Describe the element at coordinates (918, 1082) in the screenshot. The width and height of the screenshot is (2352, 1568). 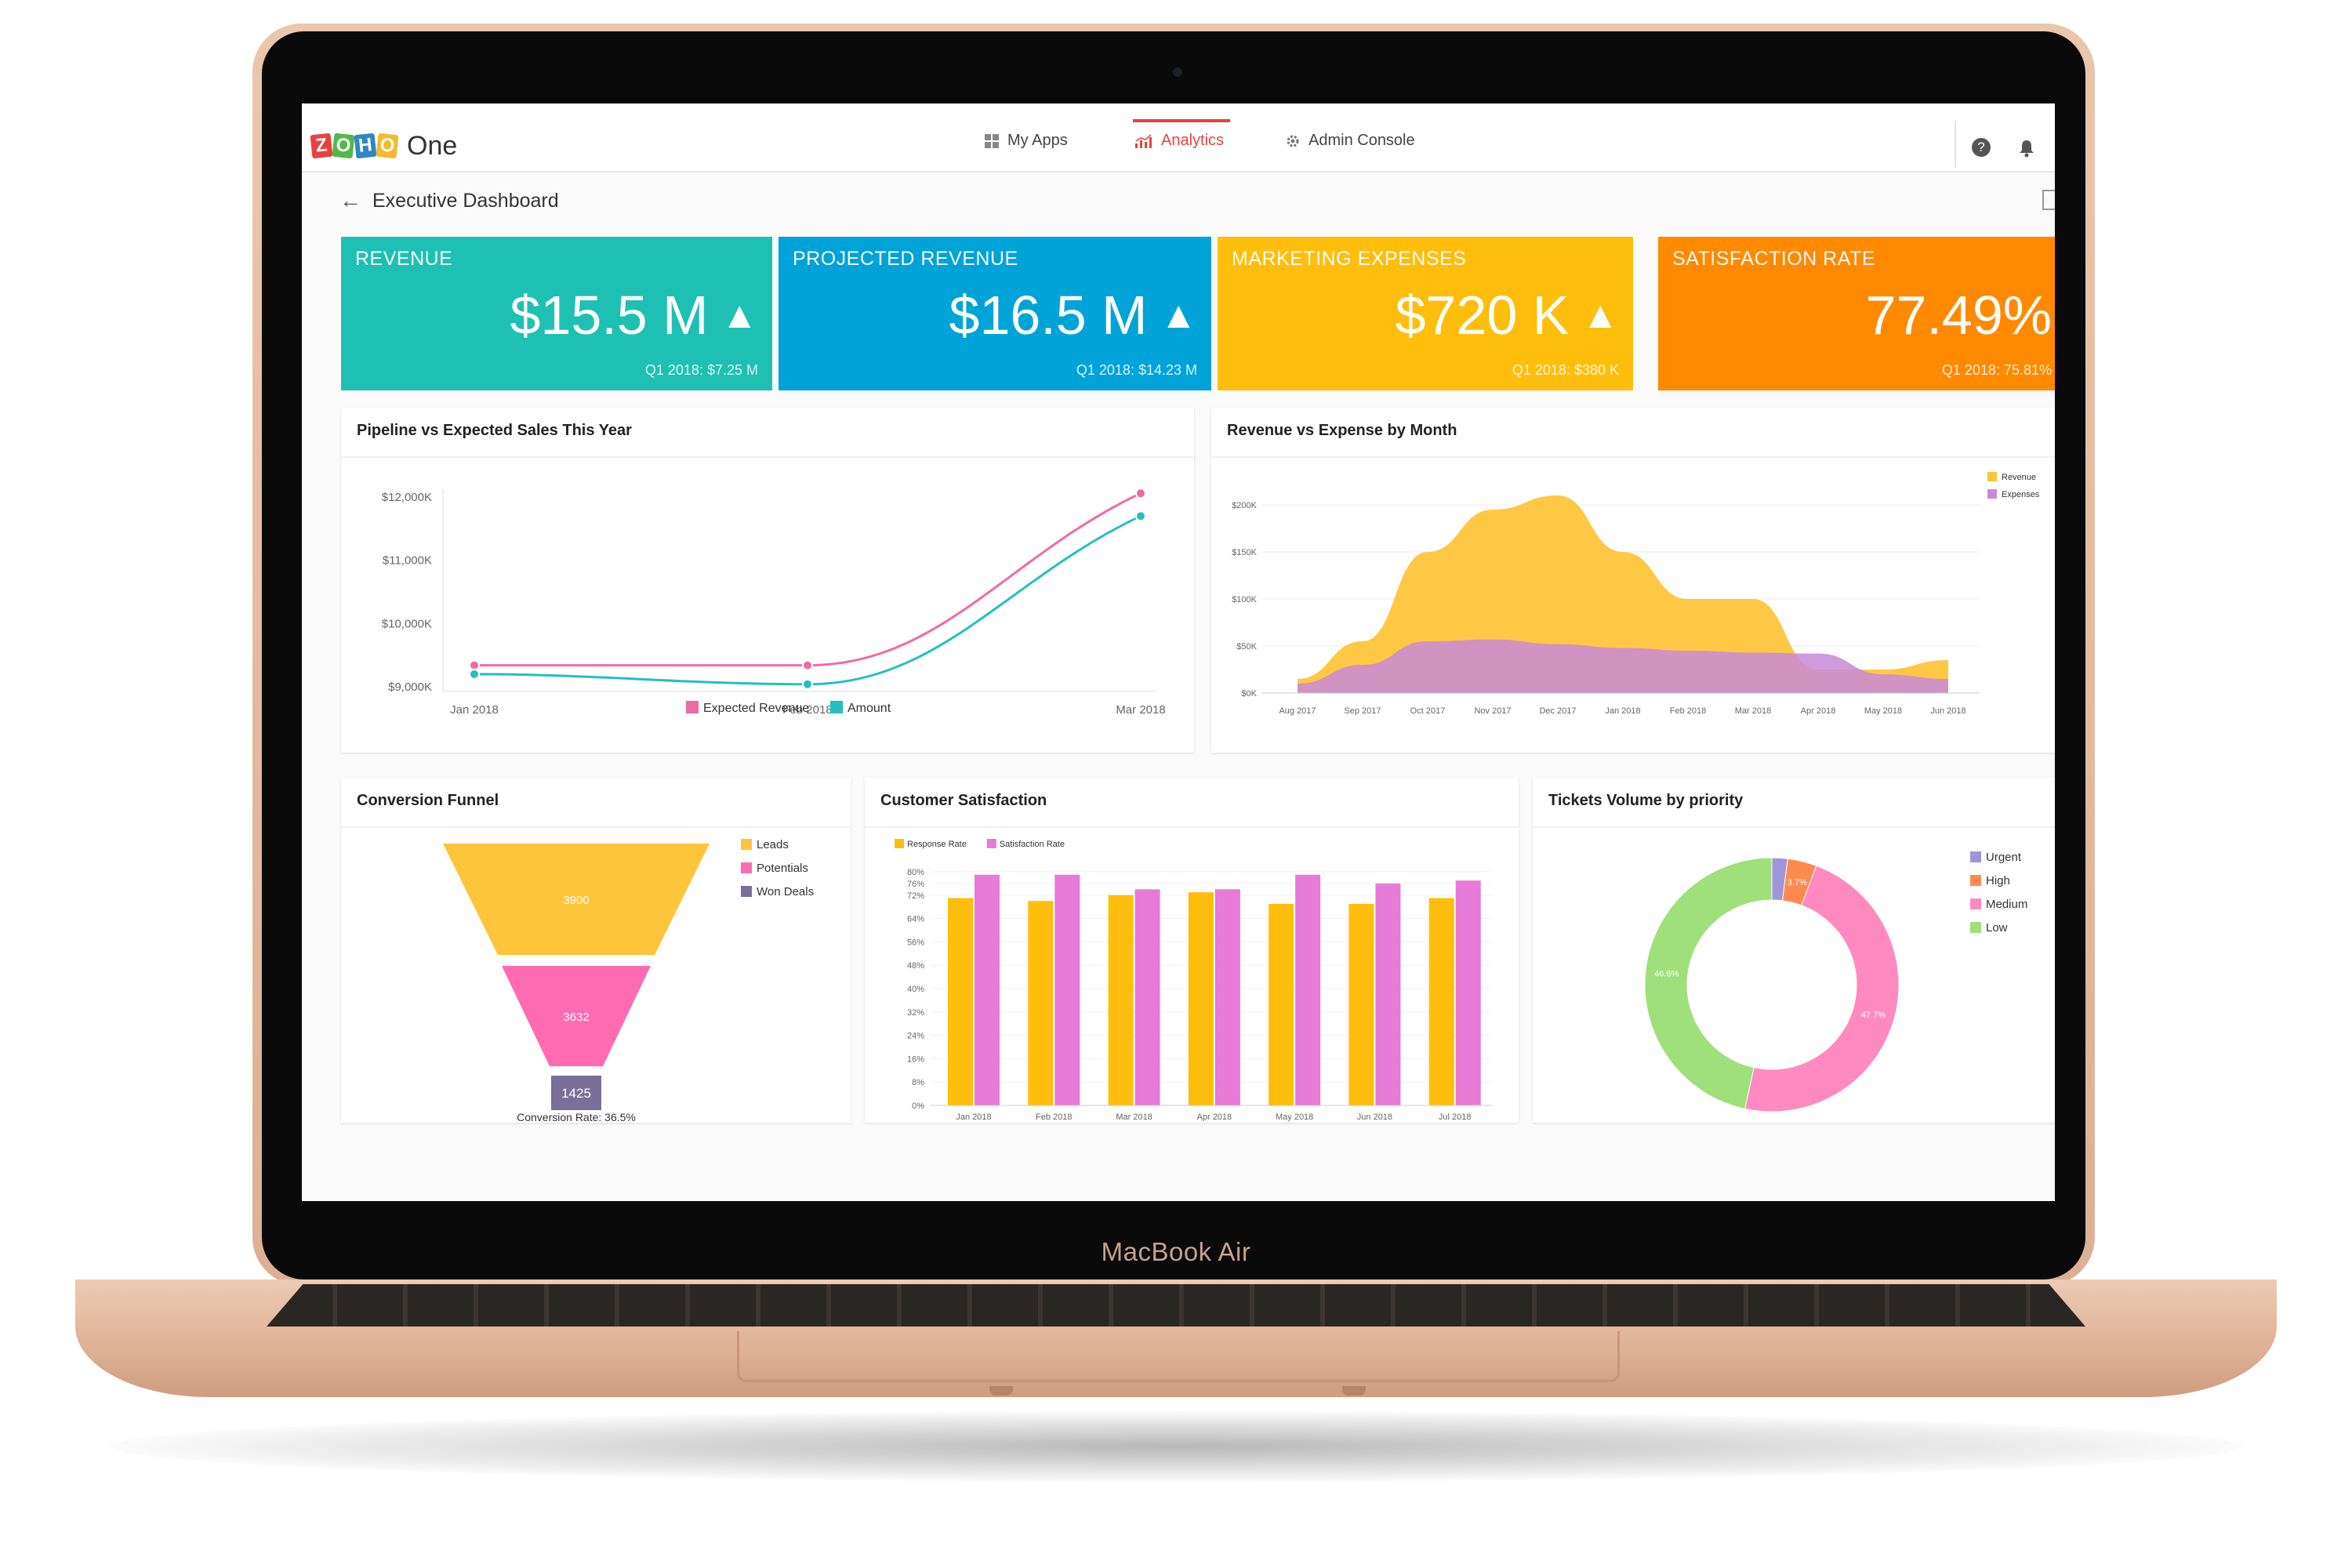
I see `y-tick-label: 8%` at that location.